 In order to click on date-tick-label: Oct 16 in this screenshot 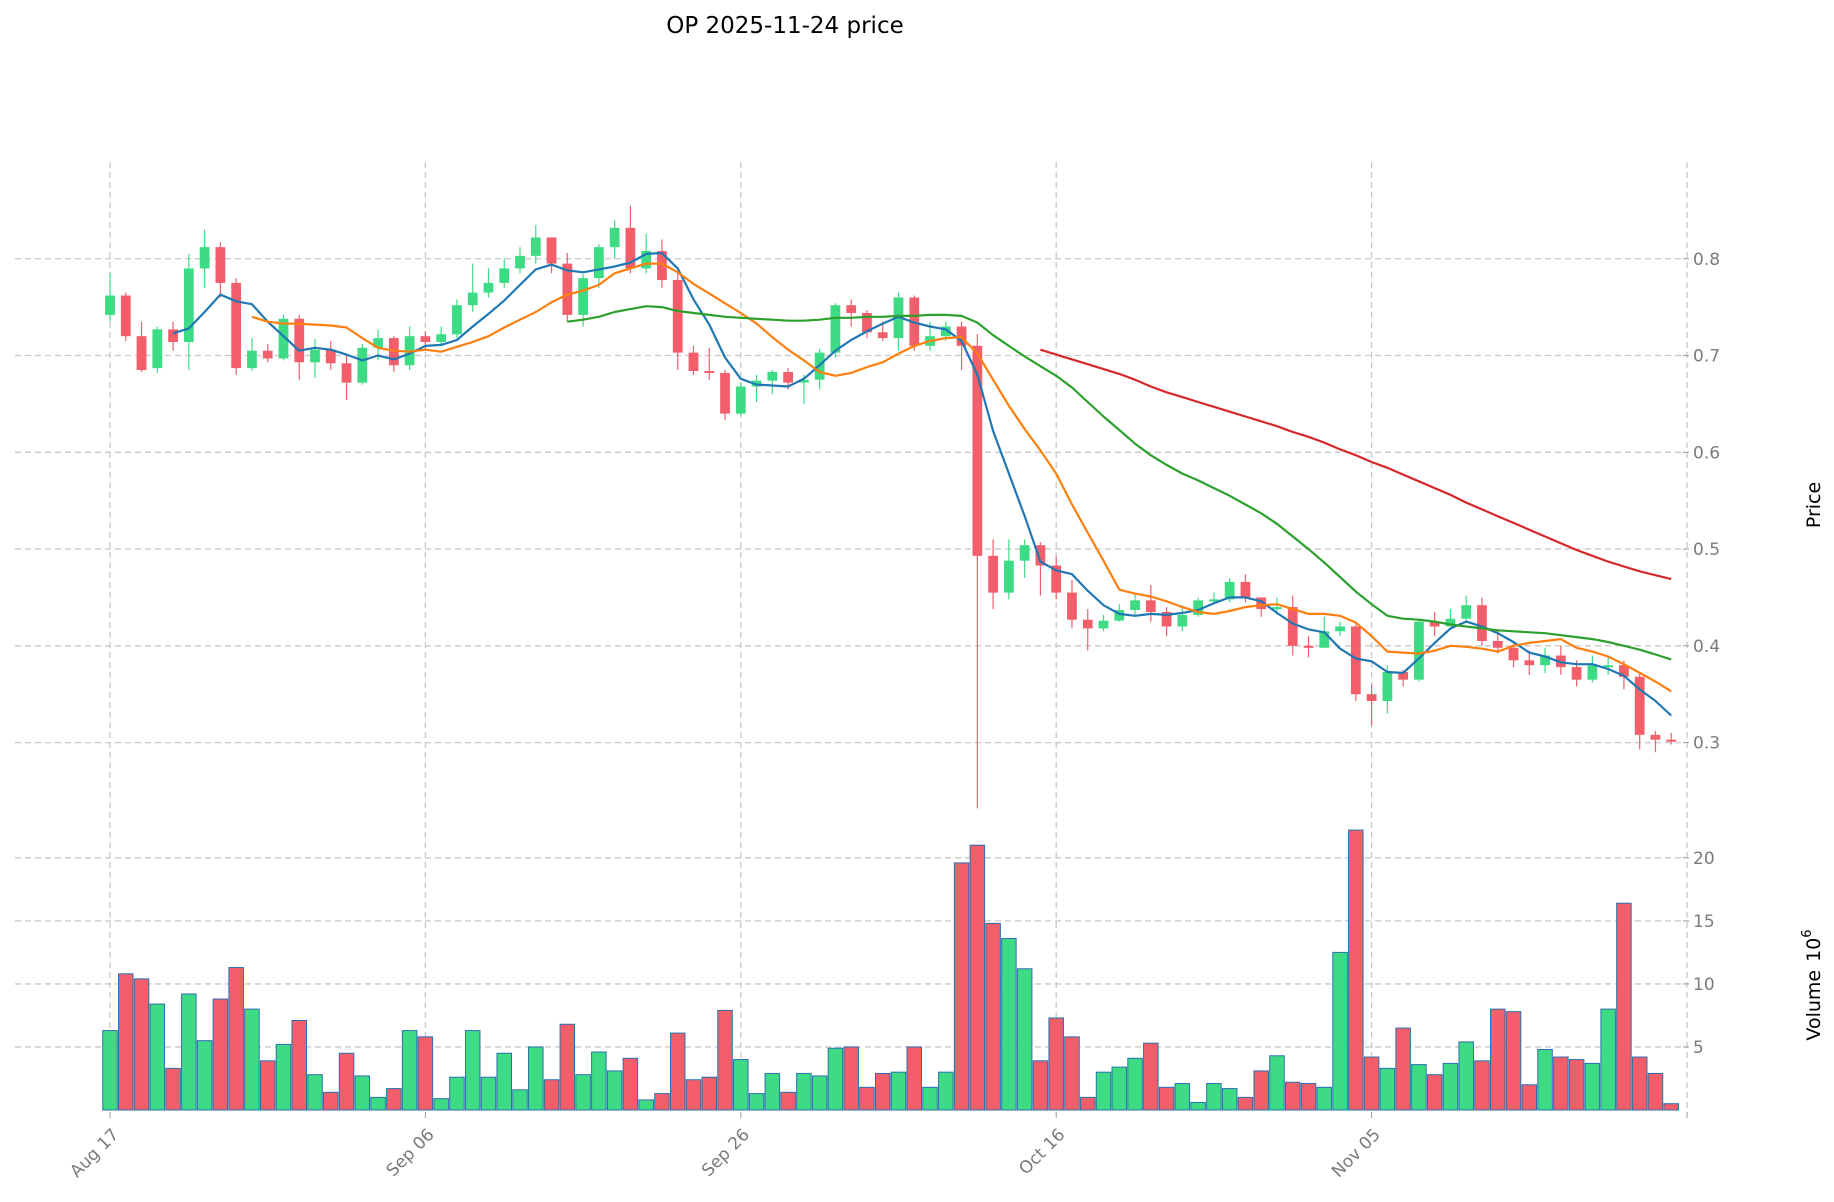, I will do `click(1042, 1152)`.